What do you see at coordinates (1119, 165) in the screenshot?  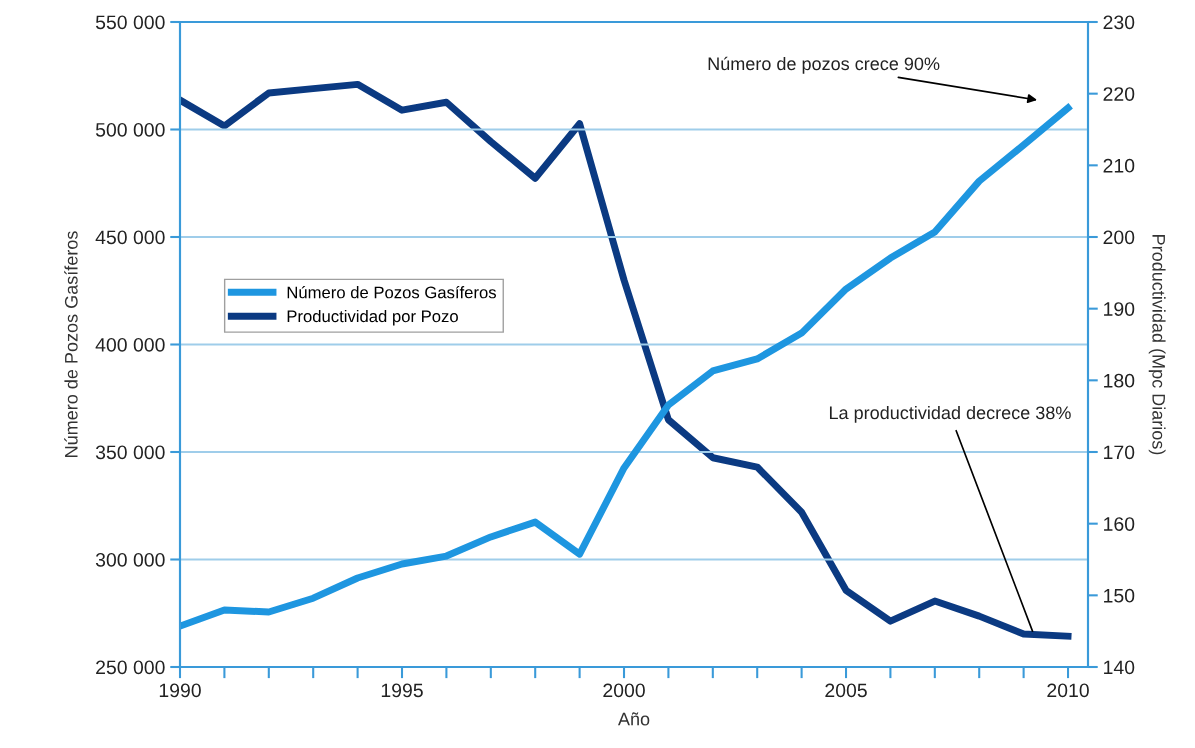 I see `y2-tick-label: 210` at bounding box center [1119, 165].